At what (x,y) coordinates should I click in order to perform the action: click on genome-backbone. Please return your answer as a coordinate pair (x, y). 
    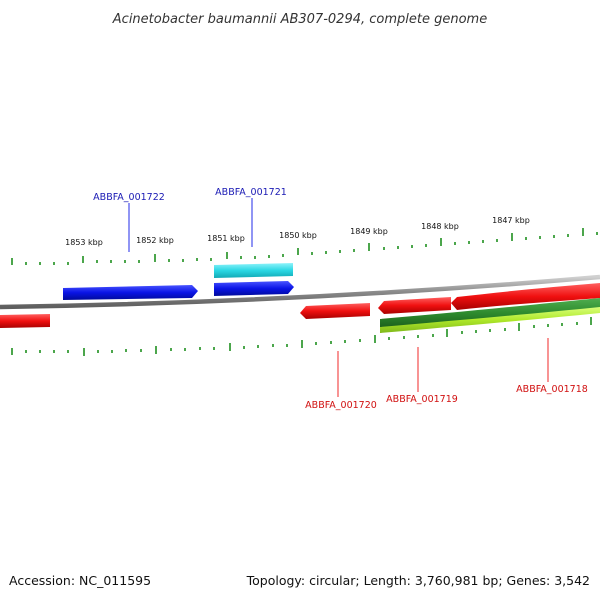
    Looking at the image, I should click on (300, 292).